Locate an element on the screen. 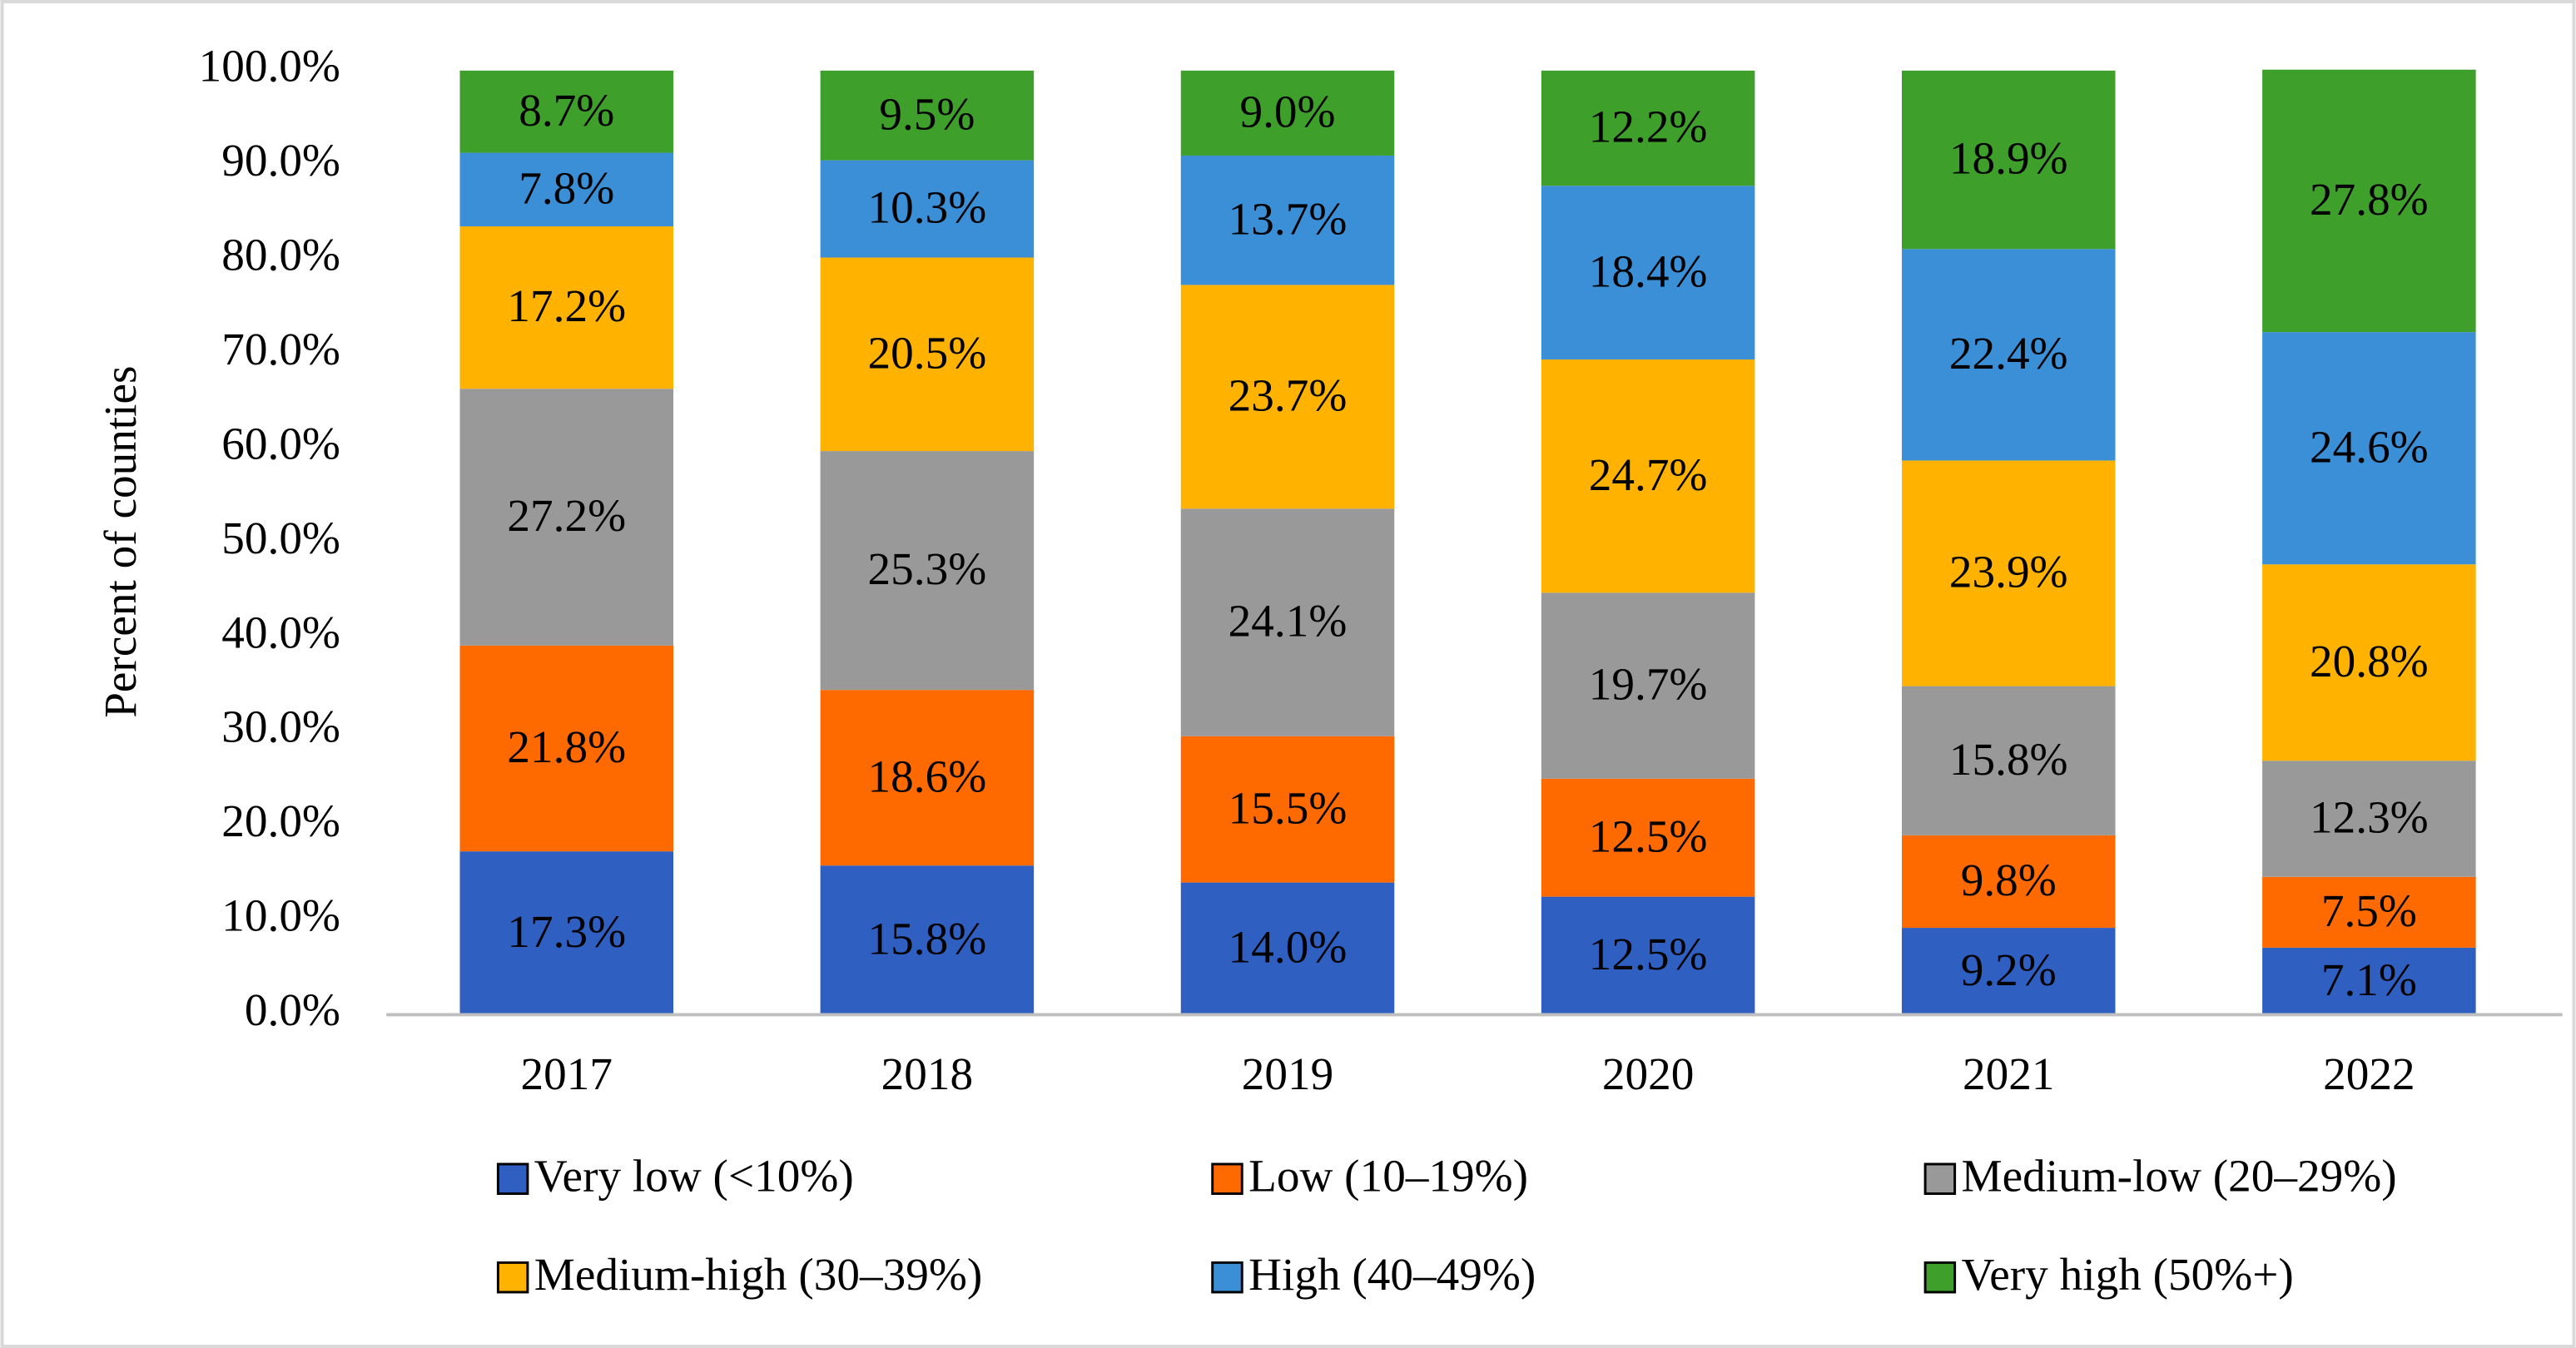 The height and width of the screenshot is (1348, 2576). data-label: 17.3% is located at coordinates (566, 932).